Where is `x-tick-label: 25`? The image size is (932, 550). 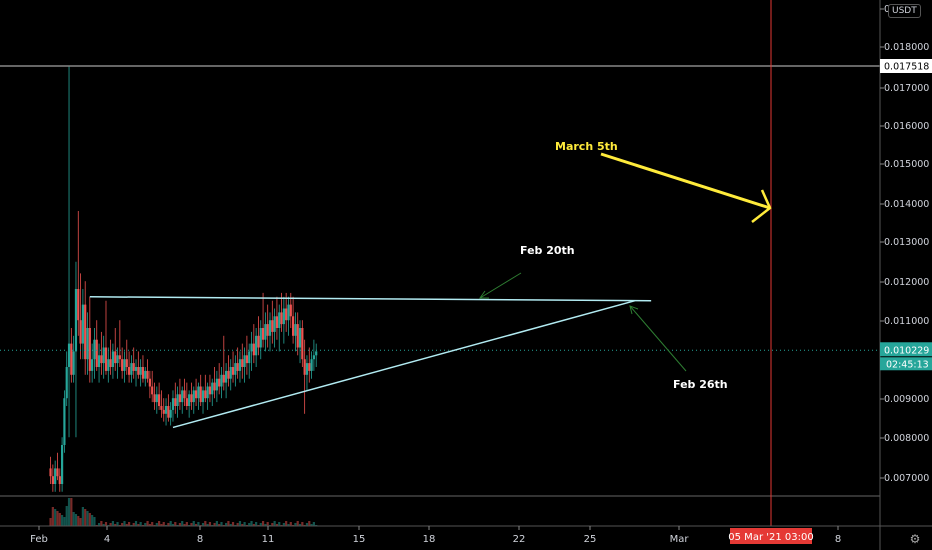 x-tick-label: 25 is located at coordinates (590, 539).